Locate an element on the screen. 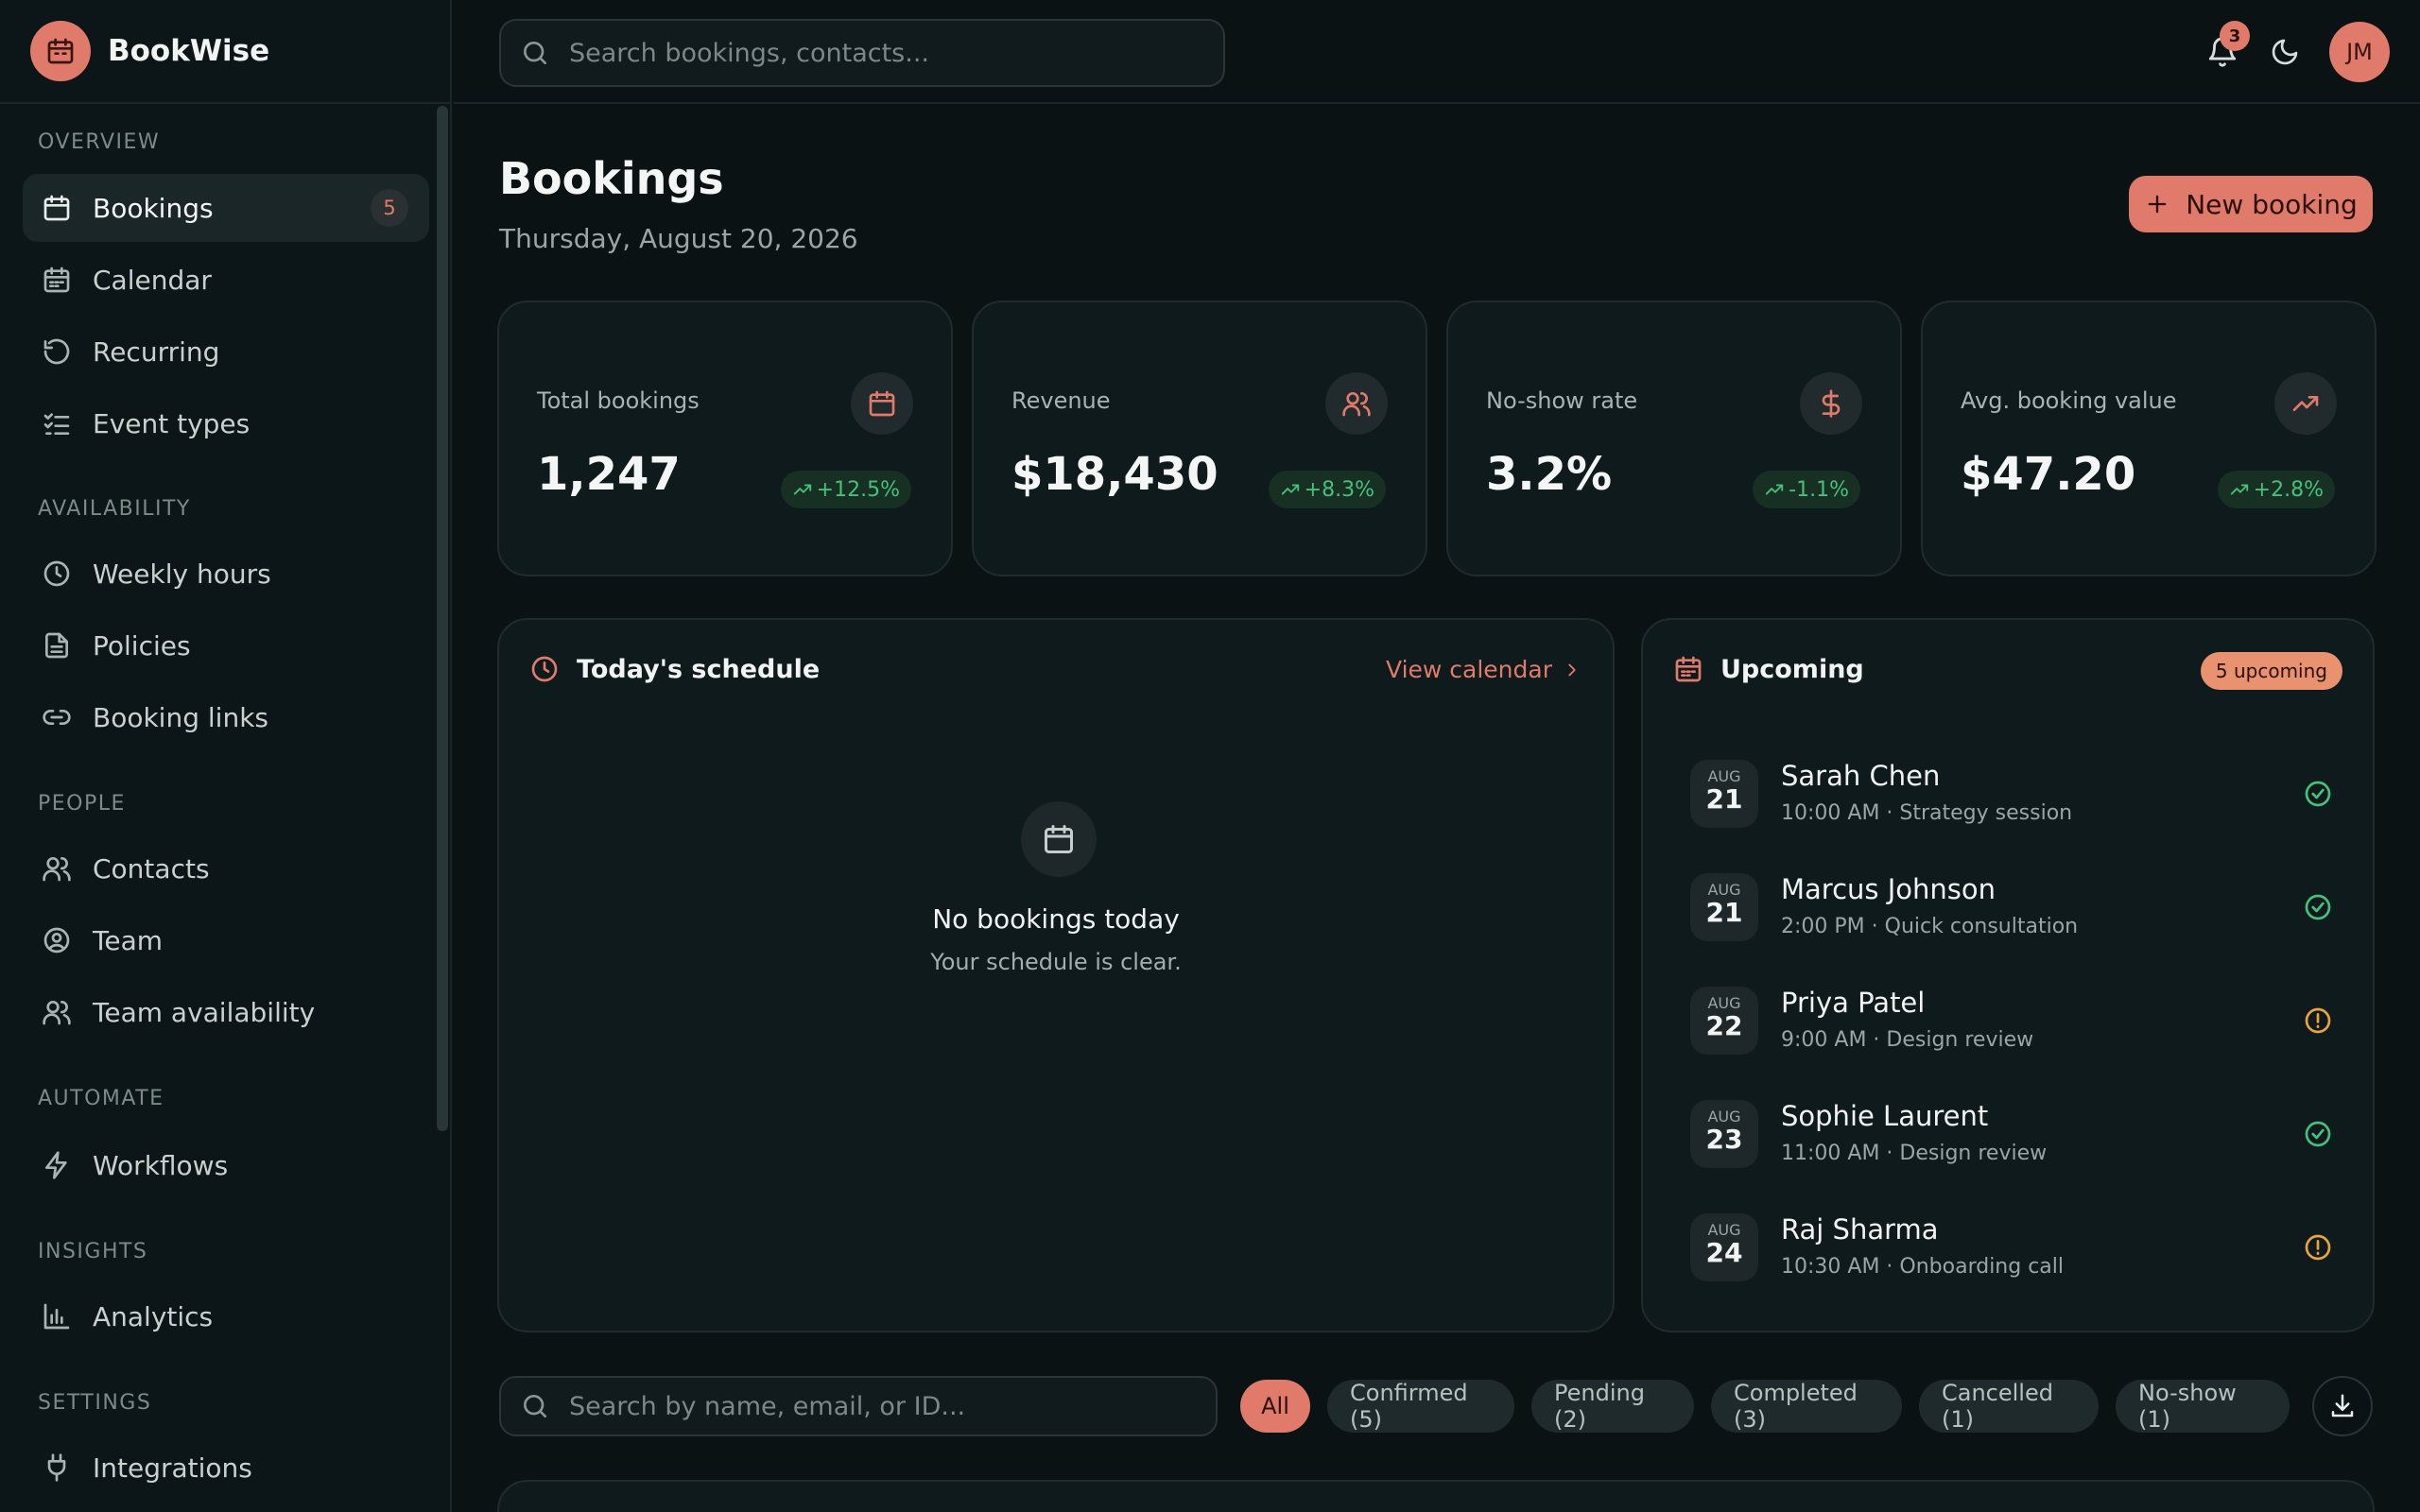  sidebar-item-label: Bookings is located at coordinates (153, 208).